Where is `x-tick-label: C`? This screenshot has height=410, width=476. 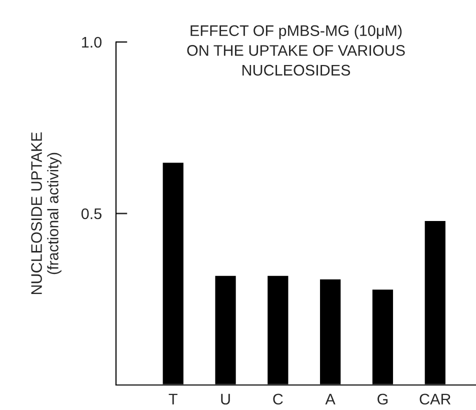 x-tick-label: C is located at coordinates (278, 399).